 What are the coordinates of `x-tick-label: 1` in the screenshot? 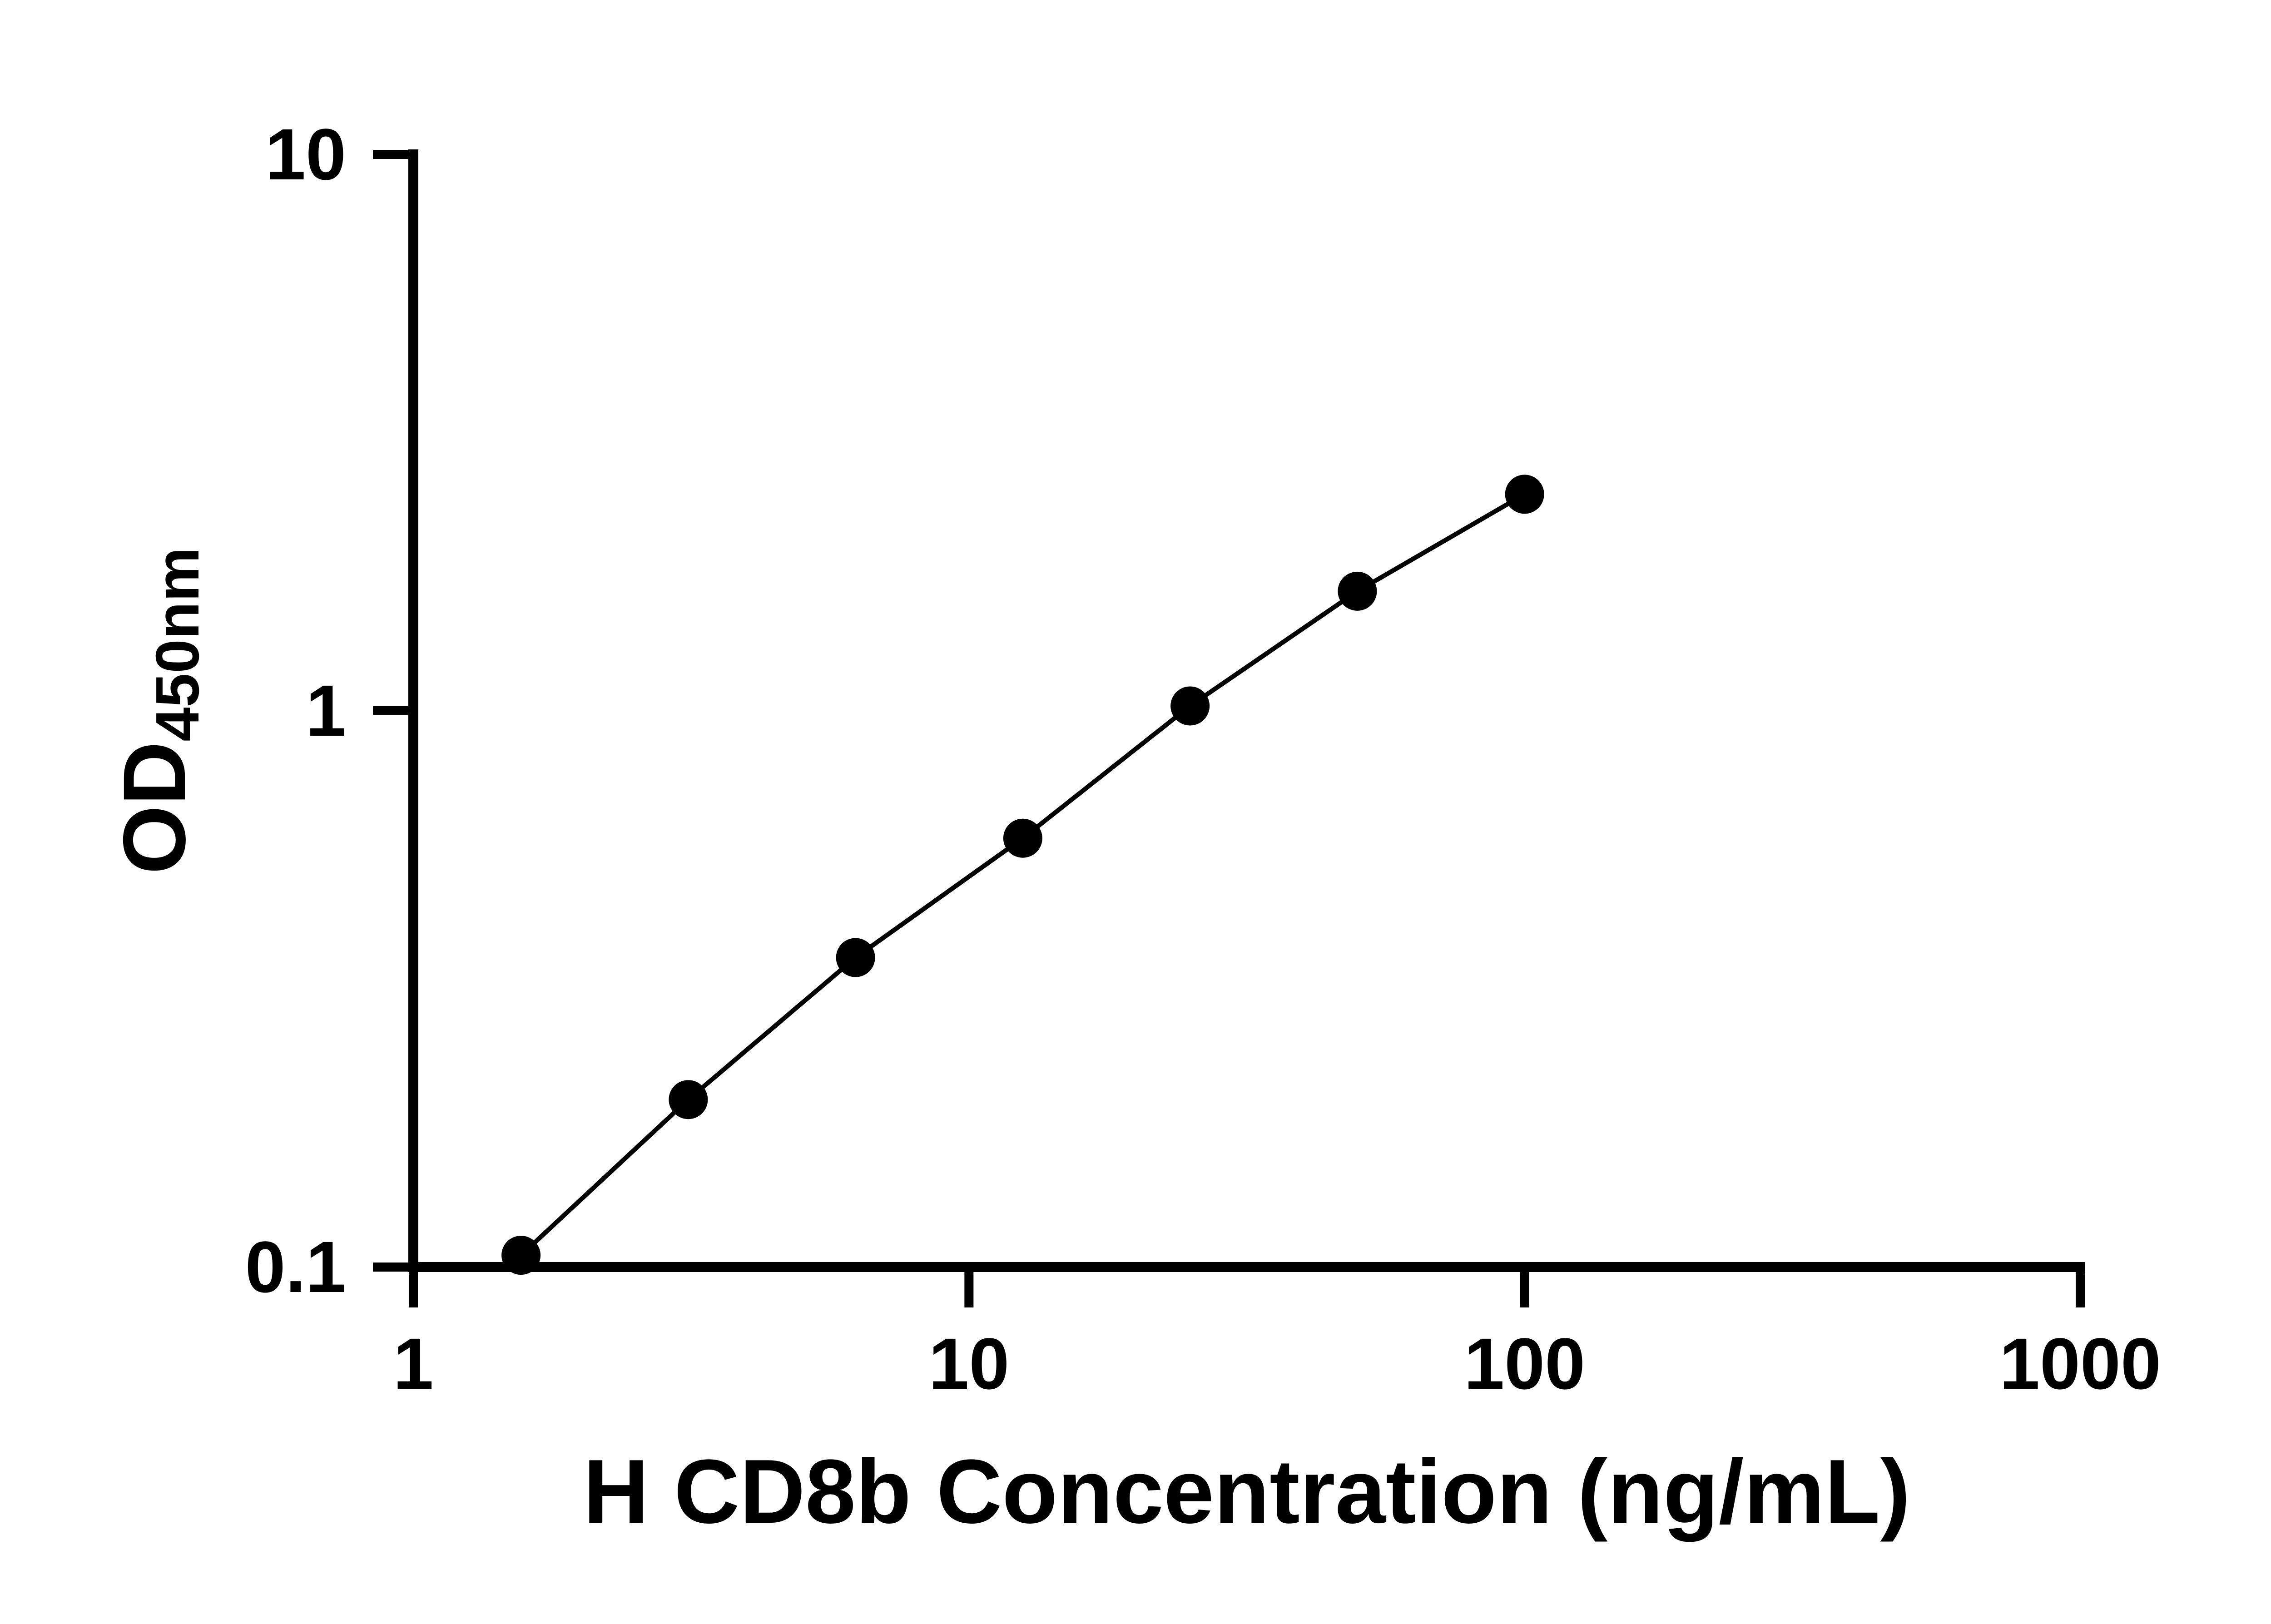 It's located at (413, 1363).